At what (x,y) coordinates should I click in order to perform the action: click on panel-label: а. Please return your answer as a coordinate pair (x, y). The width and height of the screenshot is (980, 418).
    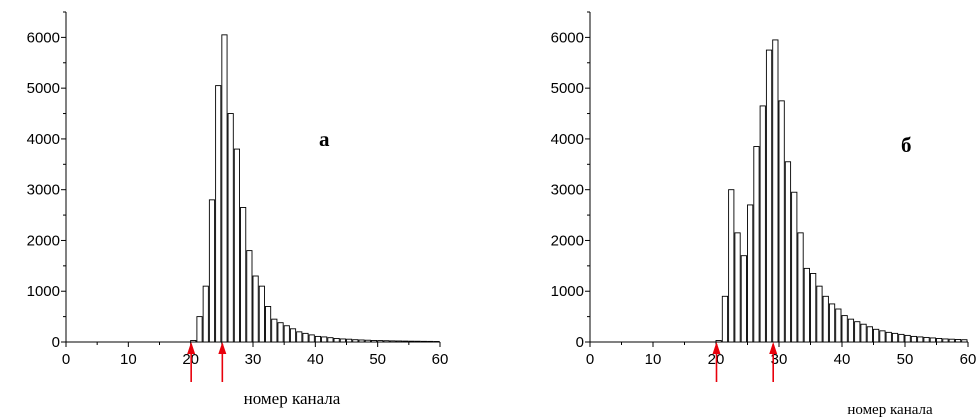
    Looking at the image, I should click on (324, 139).